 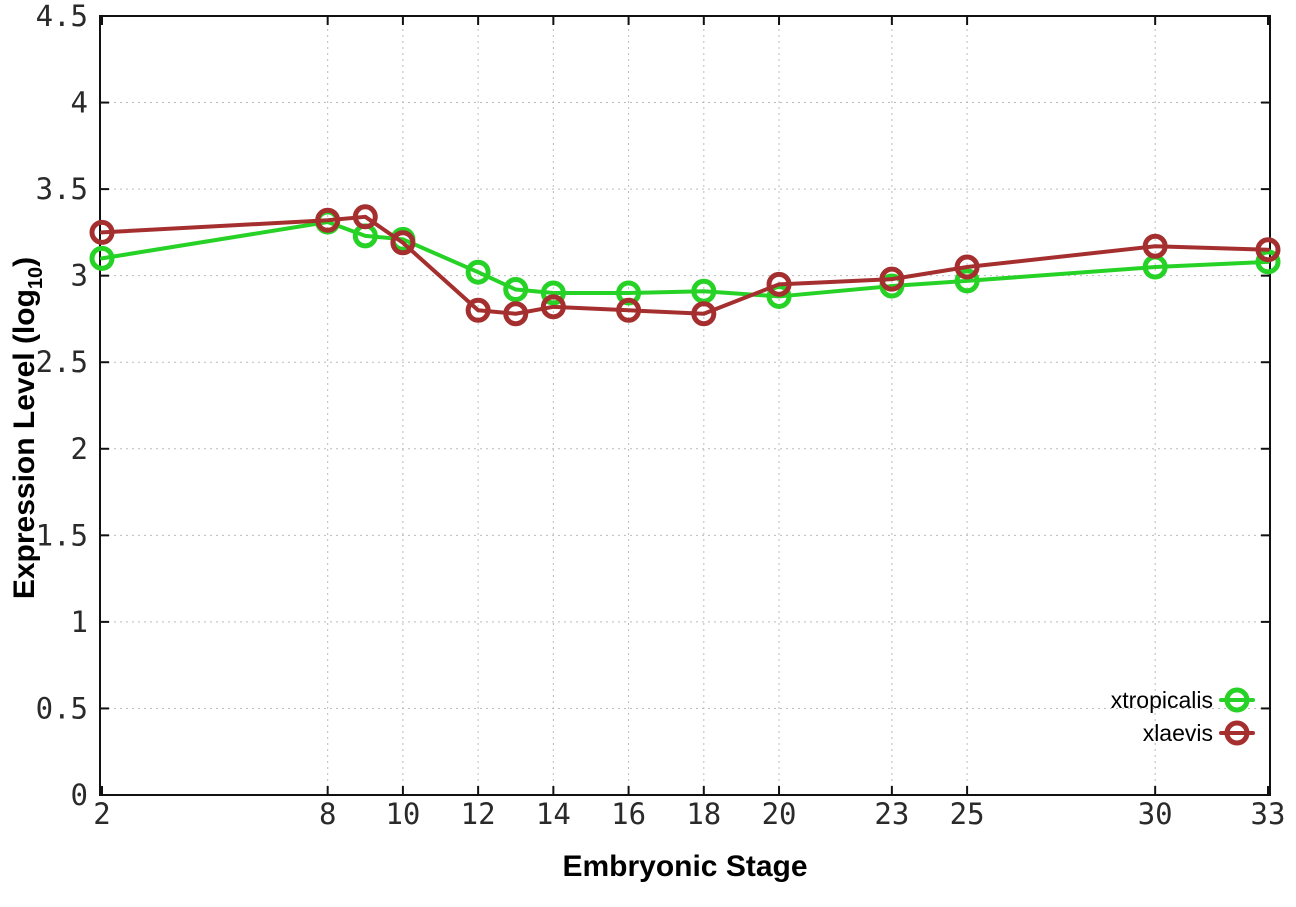 What do you see at coordinates (1268, 814) in the screenshot?
I see `x-tick-label: 33` at bounding box center [1268, 814].